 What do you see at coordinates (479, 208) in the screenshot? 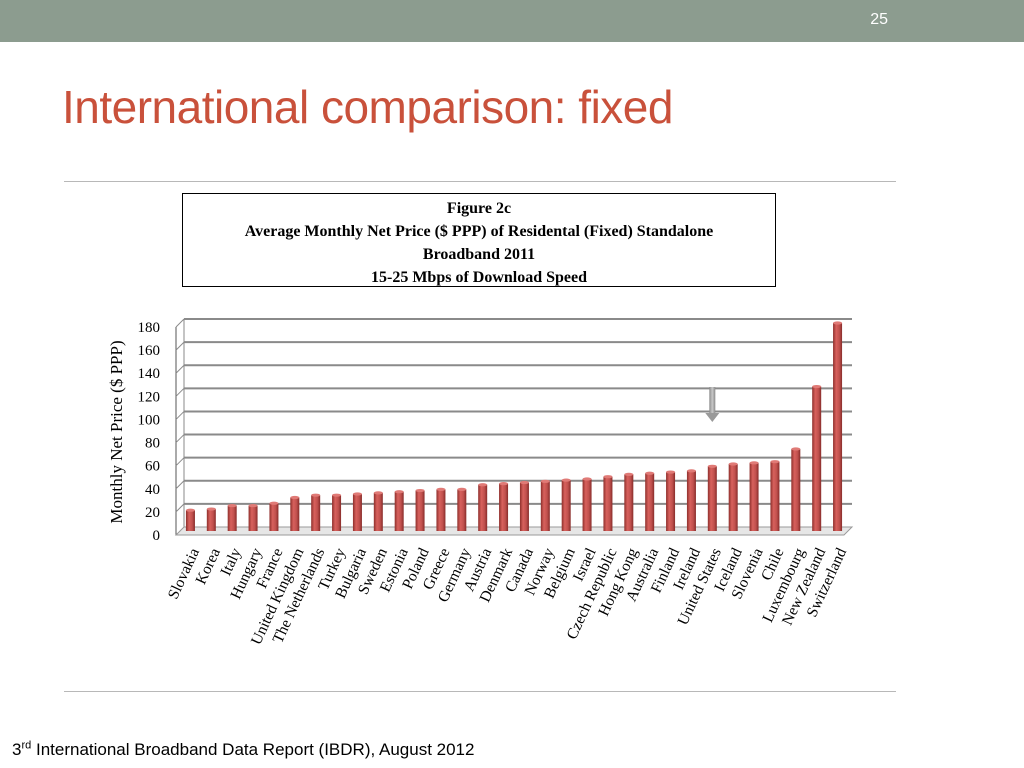
I see `figure-label: Figure 2c` at bounding box center [479, 208].